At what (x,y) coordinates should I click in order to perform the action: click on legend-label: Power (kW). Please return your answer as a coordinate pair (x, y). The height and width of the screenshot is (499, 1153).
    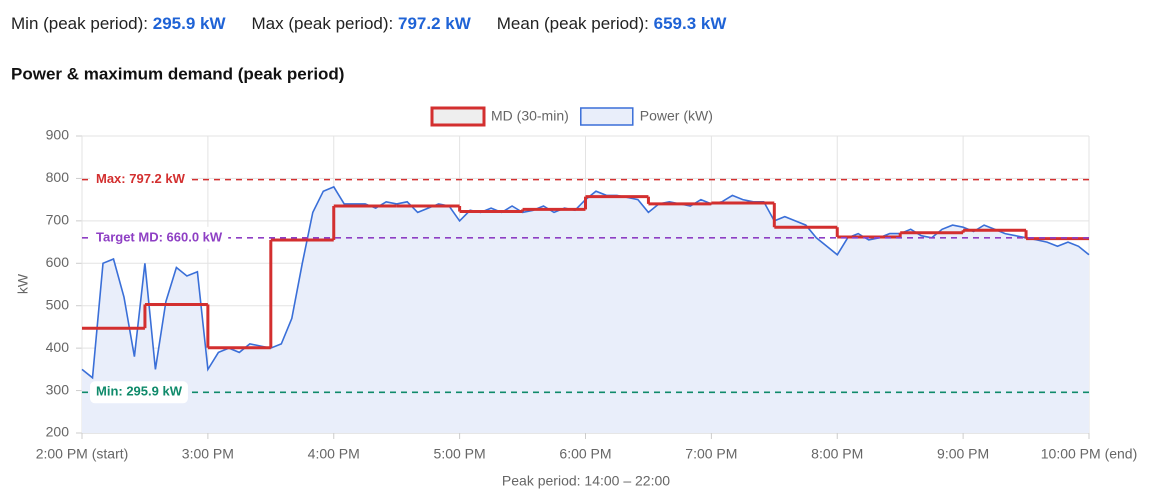
    Looking at the image, I should click on (676, 116).